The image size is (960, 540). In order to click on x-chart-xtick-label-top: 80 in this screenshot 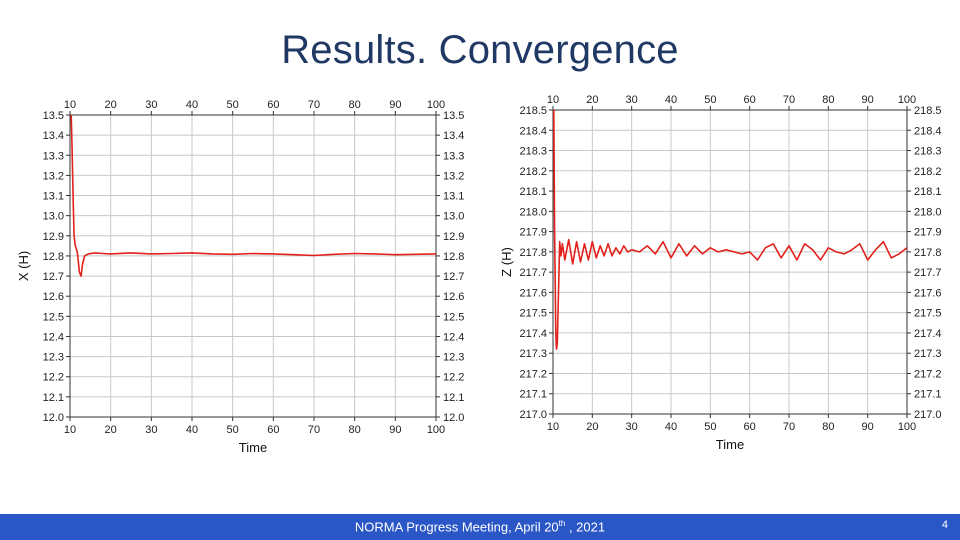, I will do `click(355, 105)`.